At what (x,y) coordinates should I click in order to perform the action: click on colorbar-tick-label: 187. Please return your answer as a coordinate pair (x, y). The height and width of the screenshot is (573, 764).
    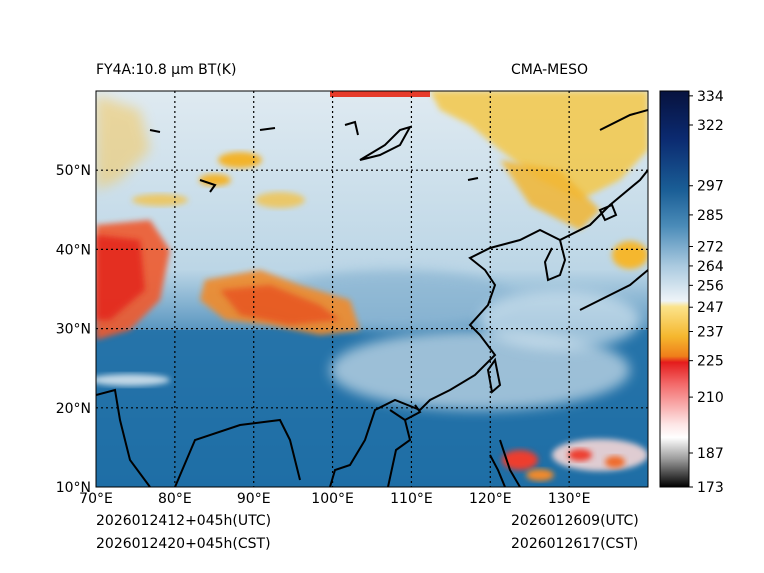
    Looking at the image, I should click on (710, 454).